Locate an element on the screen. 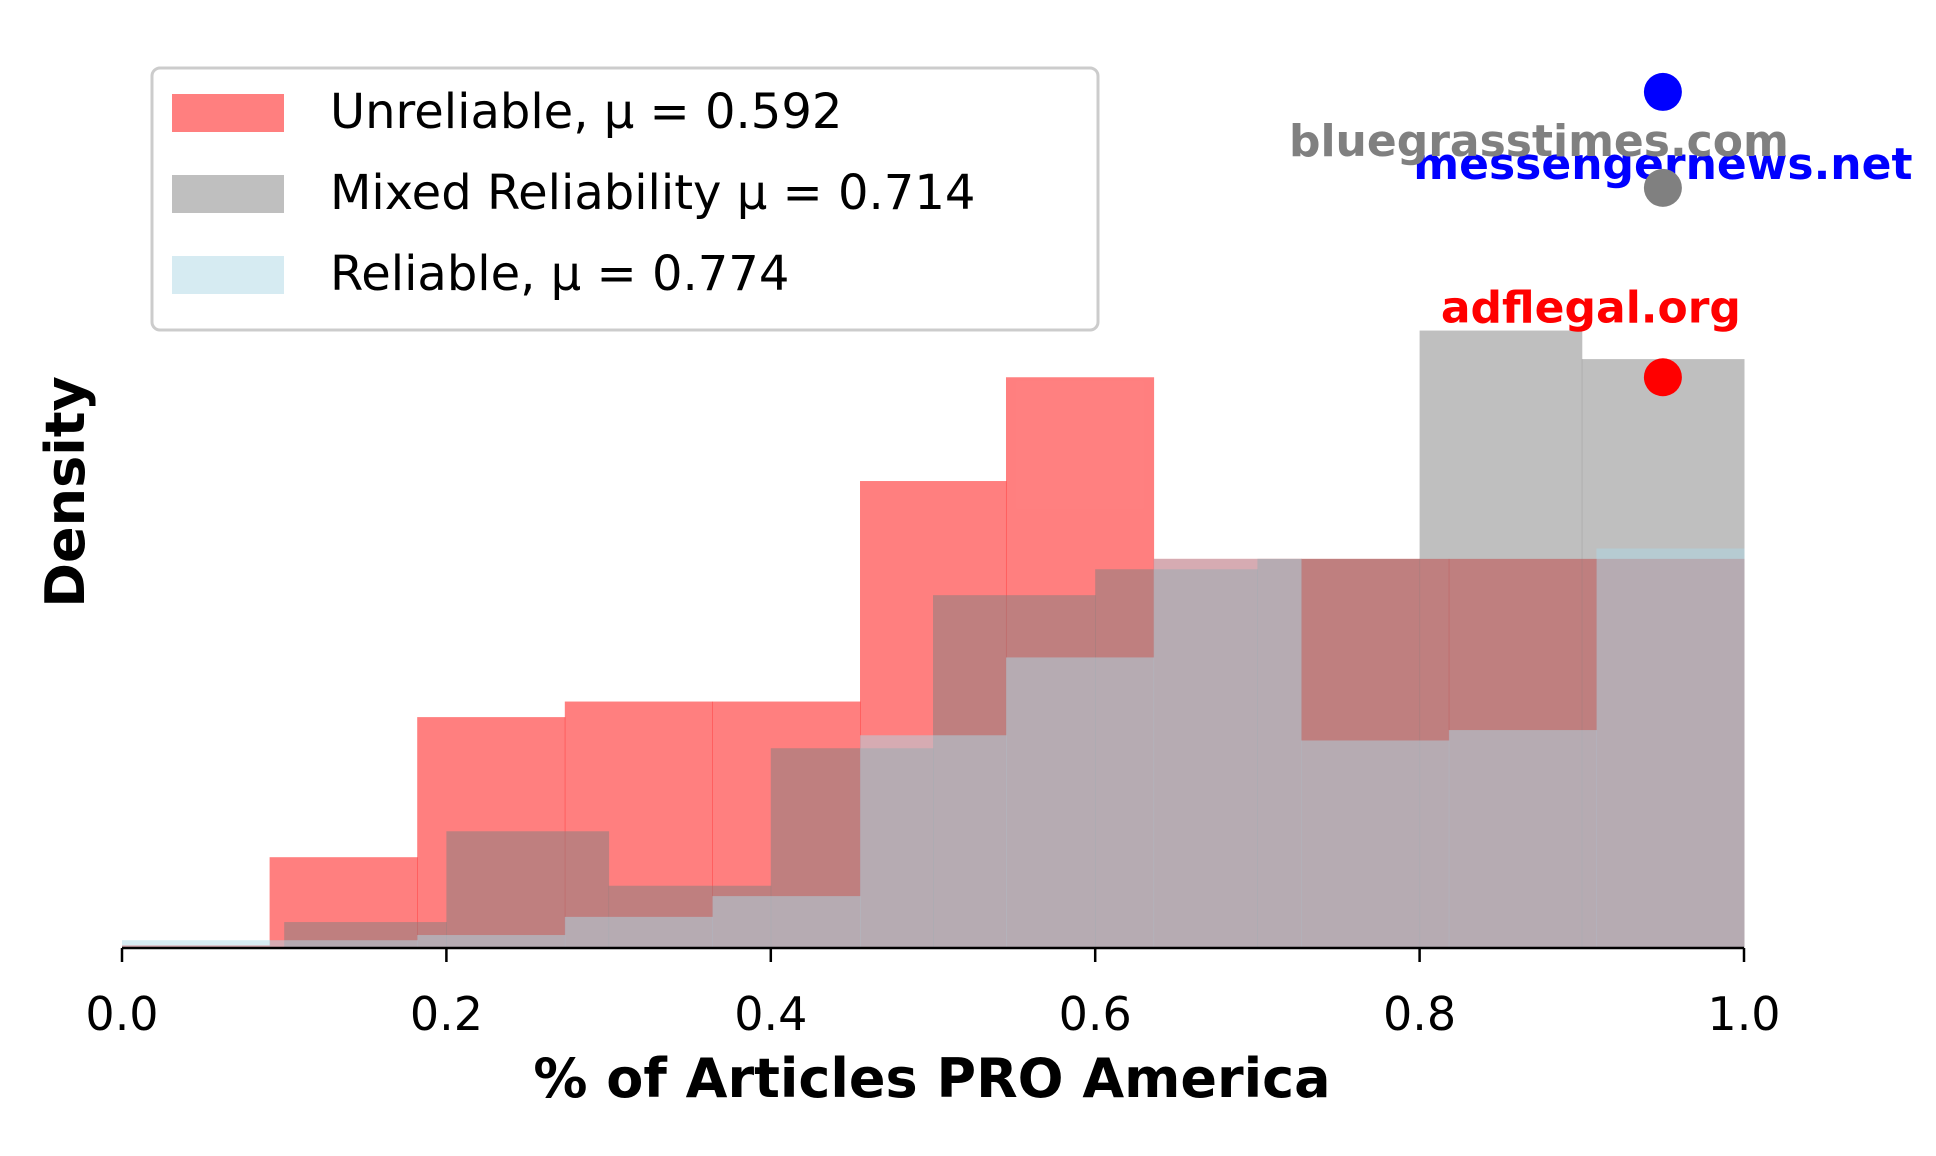 The height and width of the screenshot is (1156, 1936). x-axis-label: % of Articles PRO America is located at coordinates (931, 1078).